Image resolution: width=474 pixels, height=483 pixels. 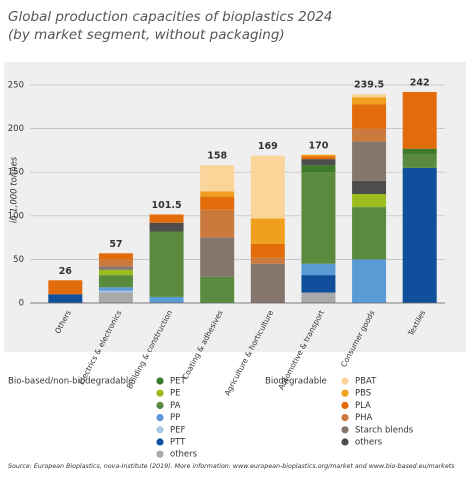 I want to click on total-label: 26, so click(x=66, y=271).